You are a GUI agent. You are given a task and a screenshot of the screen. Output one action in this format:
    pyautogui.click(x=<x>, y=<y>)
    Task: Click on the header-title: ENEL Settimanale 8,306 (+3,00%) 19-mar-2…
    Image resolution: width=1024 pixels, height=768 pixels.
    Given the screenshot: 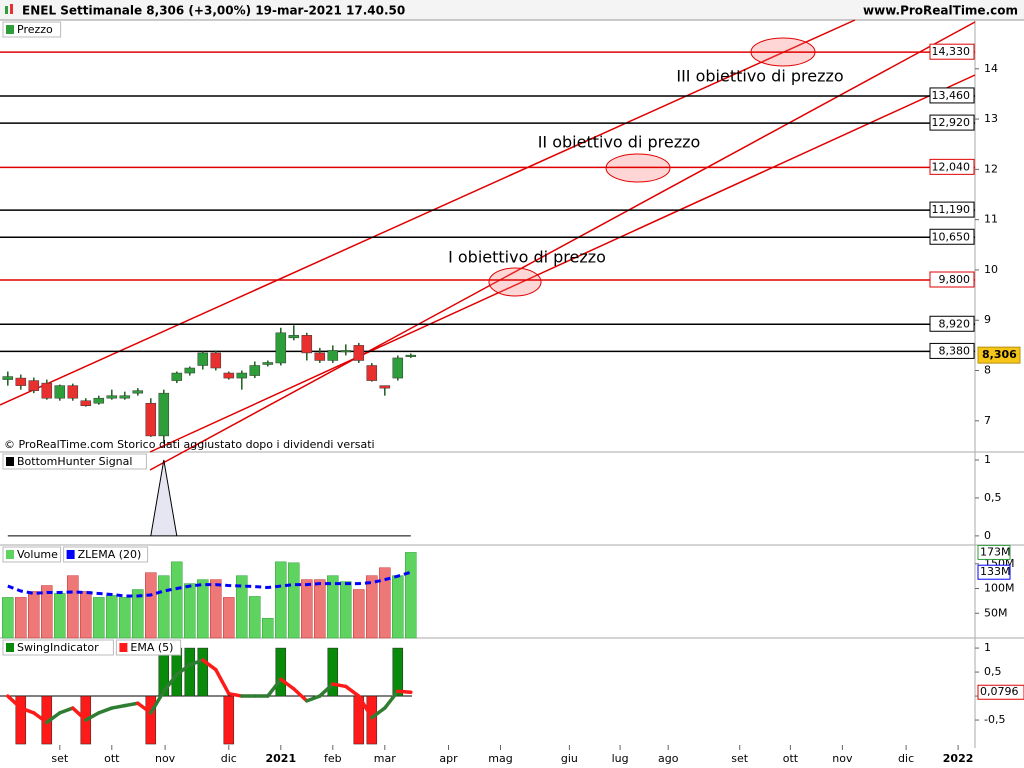 What is the action you would take?
    pyautogui.click(x=213, y=11)
    